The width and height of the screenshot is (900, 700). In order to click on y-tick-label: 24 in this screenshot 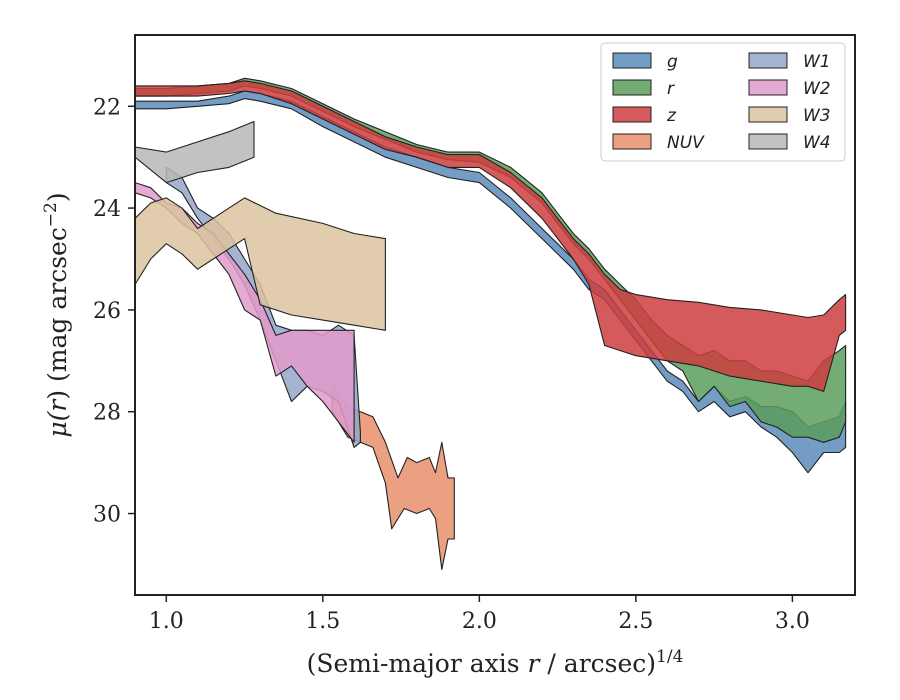, I will do `click(107, 209)`.